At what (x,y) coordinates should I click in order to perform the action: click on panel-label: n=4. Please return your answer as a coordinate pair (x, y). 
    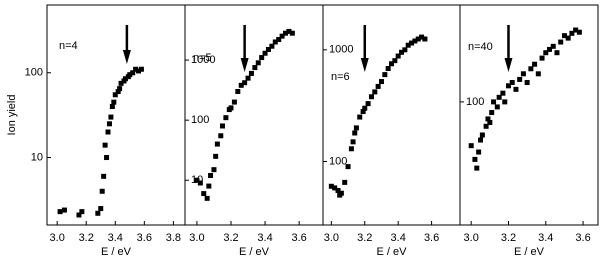
    Looking at the image, I should click on (68, 46).